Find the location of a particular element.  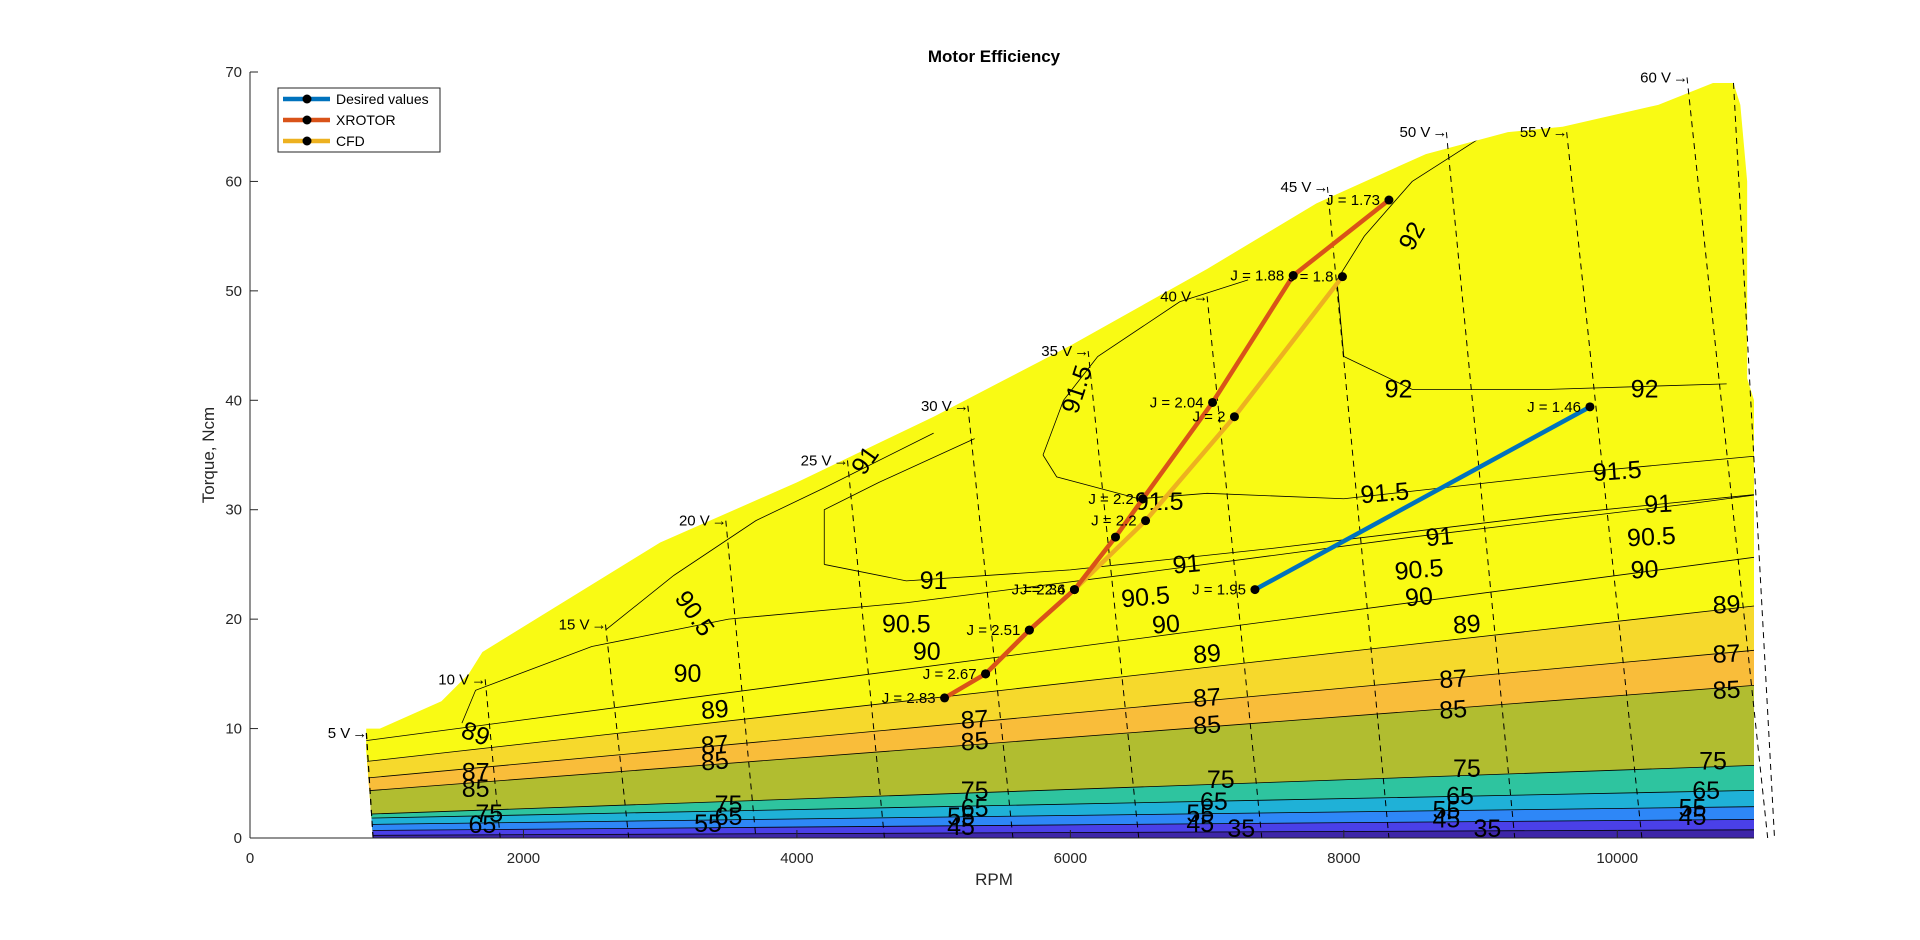

voltage-label: 5 V is located at coordinates (339, 733).